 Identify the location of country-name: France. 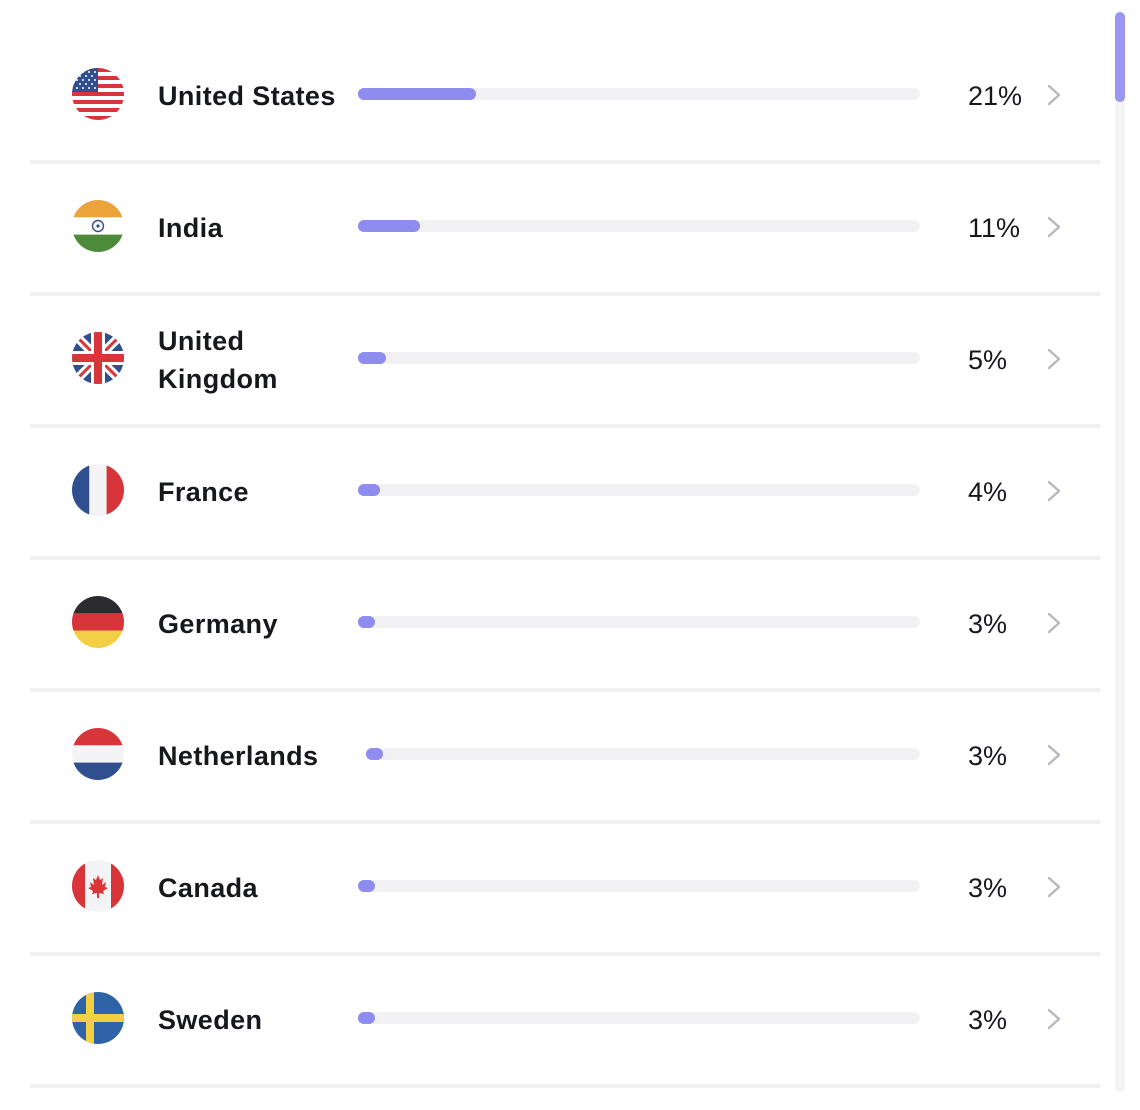
(203, 492).